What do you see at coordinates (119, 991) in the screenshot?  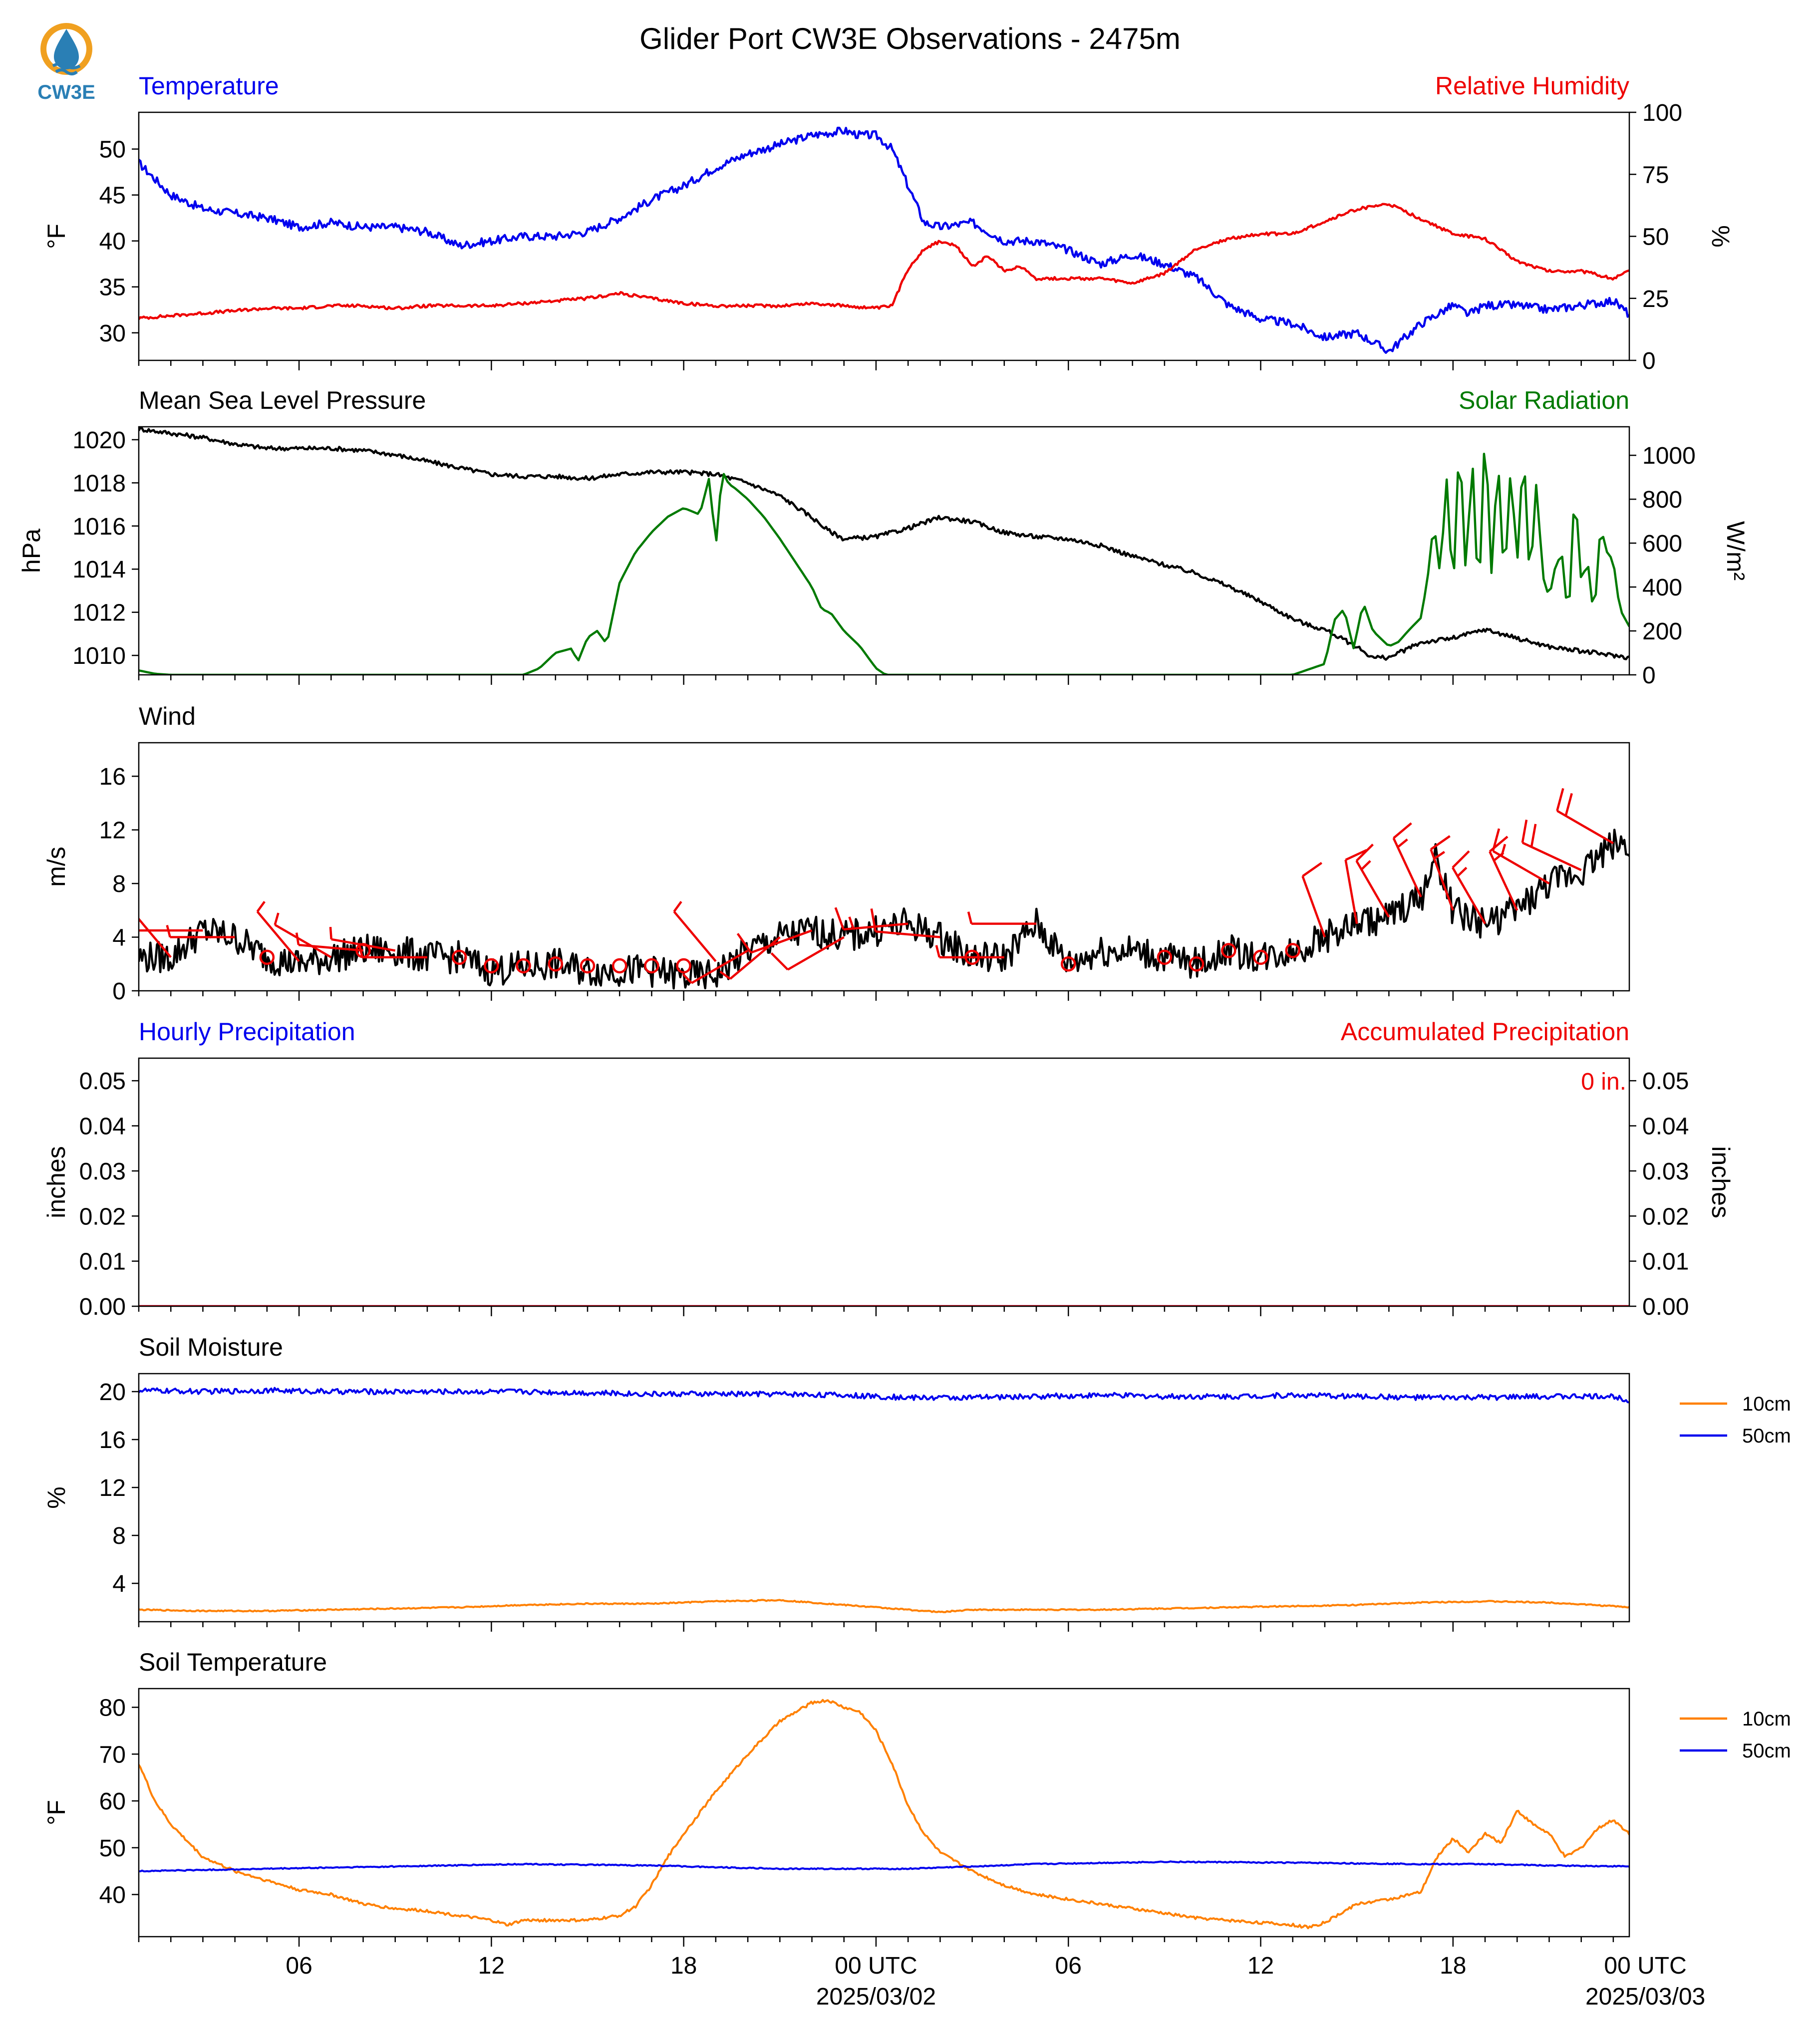 I see `y-tick-label-left: 0` at bounding box center [119, 991].